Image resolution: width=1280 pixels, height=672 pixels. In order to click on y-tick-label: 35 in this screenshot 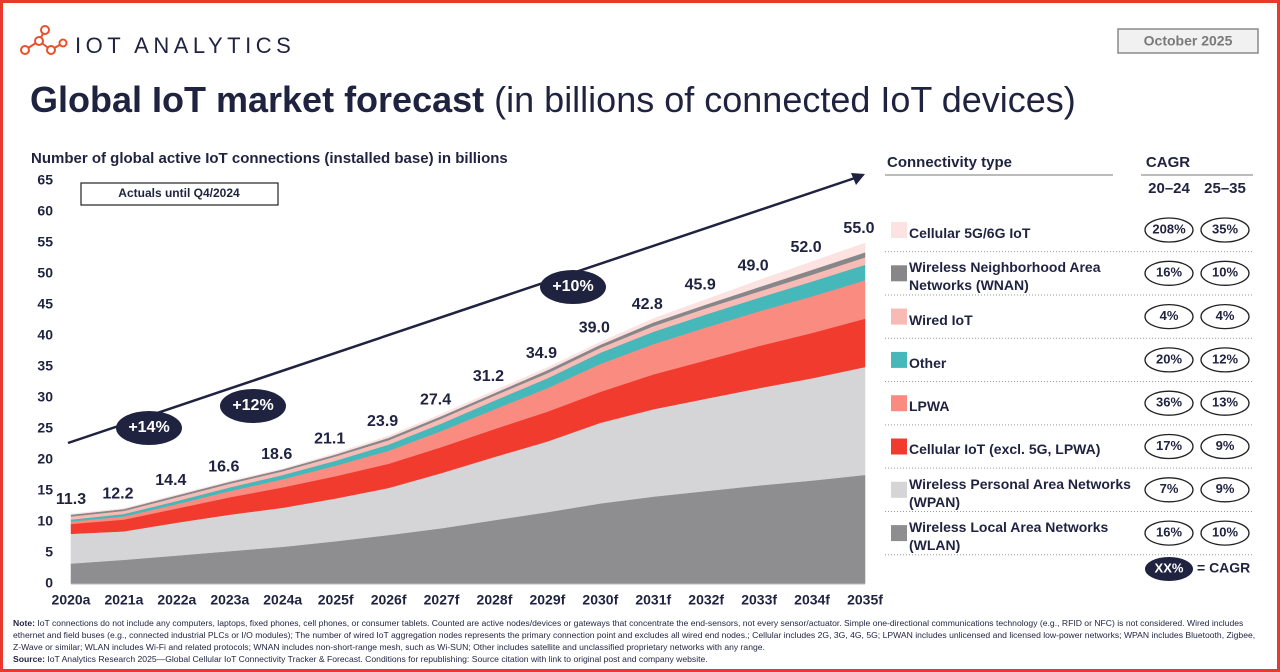, I will do `click(45, 366)`.